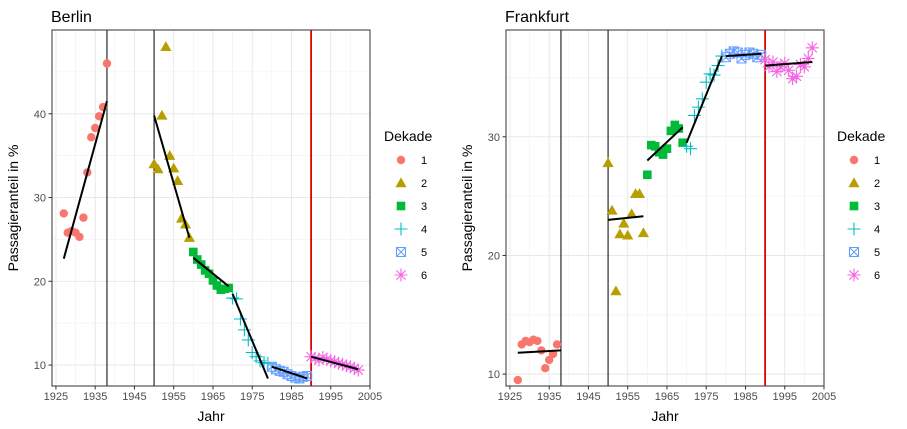  I want to click on legend-item: 4, so click(863, 229).